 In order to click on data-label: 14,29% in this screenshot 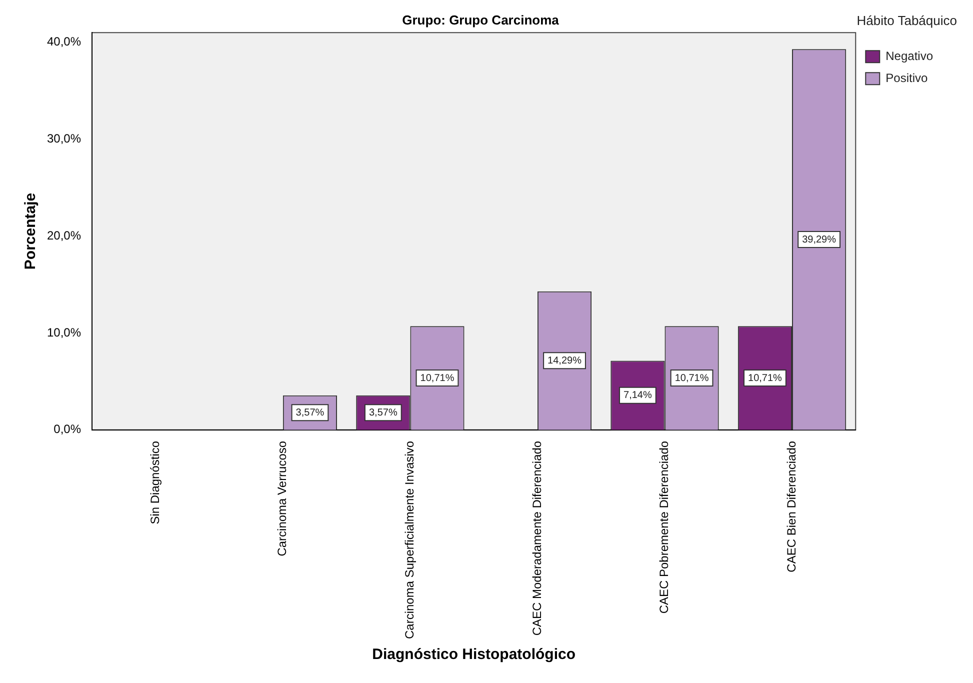, I will do `click(565, 360)`.